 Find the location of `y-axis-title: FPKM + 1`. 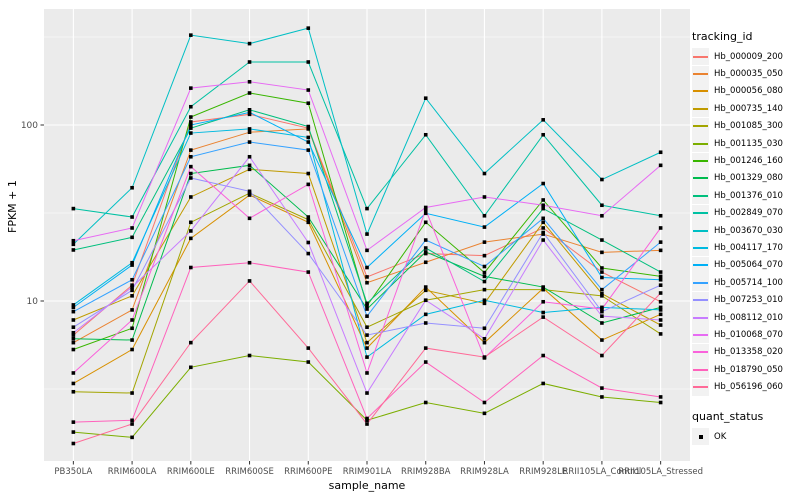

y-axis-title: FPKM + 1 is located at coordinates (12, 206).